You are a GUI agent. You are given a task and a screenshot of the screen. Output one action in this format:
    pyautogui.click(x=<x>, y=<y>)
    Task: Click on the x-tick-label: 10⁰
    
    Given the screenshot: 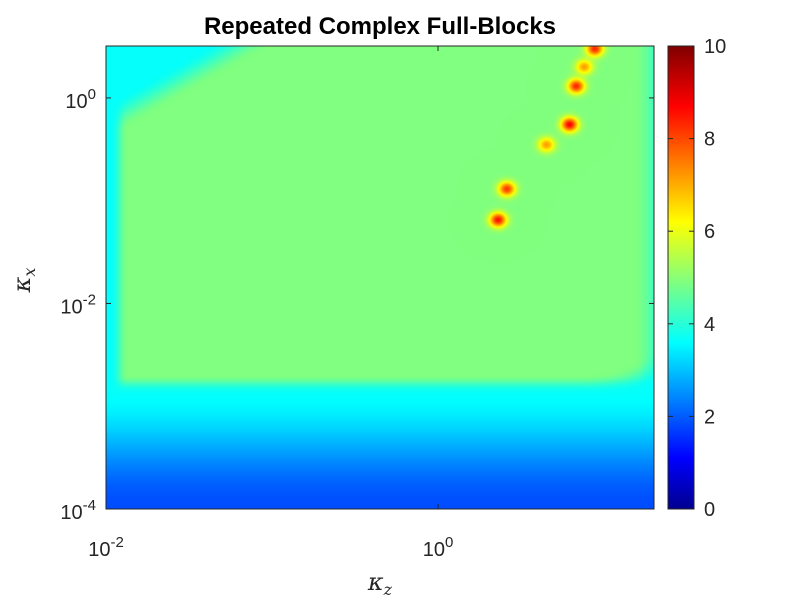 What is the action you would take?
    pyautogui.click(x=438, y=547)
    